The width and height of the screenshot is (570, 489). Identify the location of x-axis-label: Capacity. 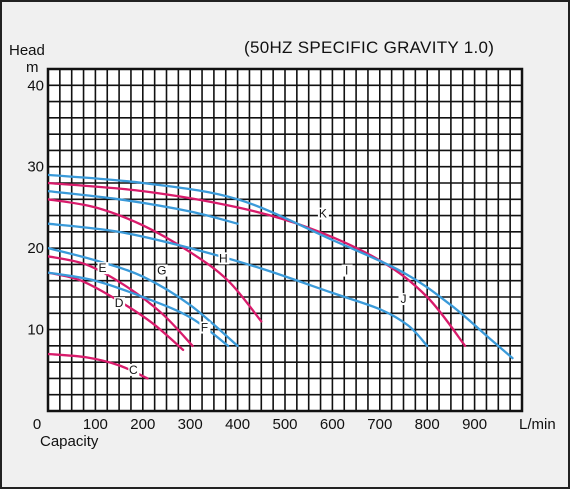
(69, 441).